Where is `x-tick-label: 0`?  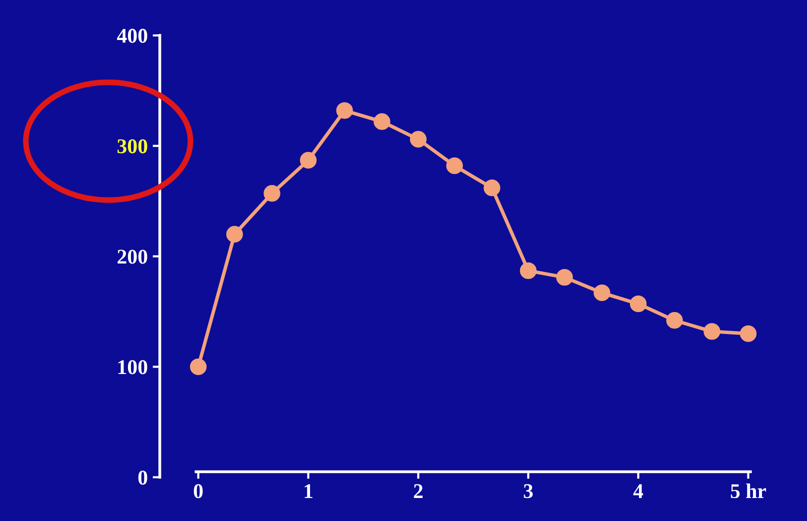 x-tick-label: 0 is located at coordinates (198, 491).